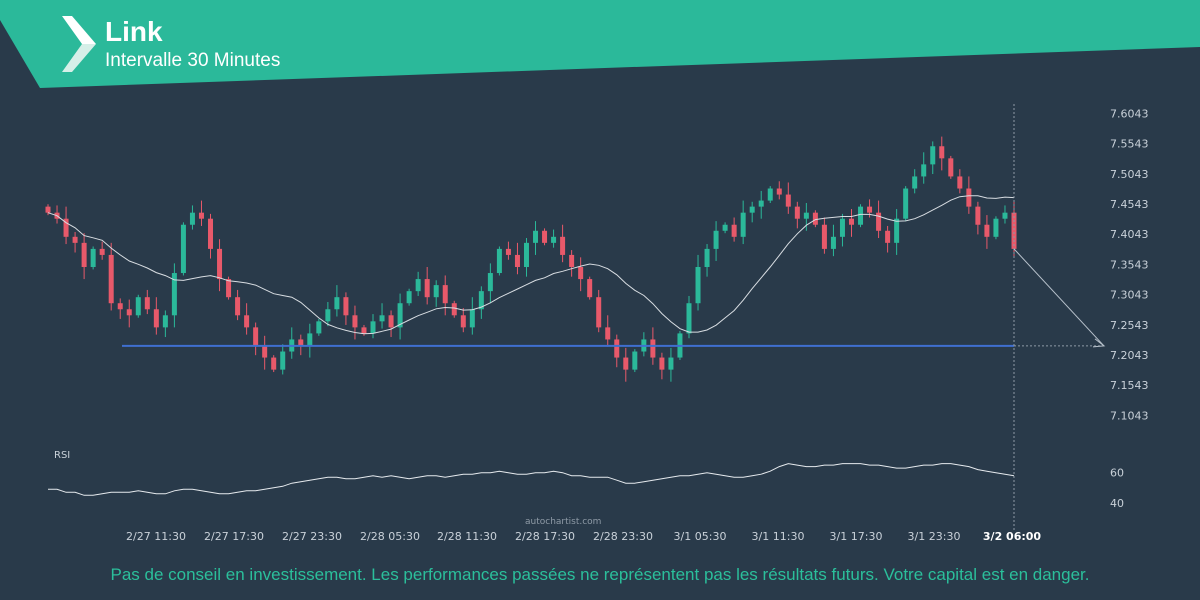  Describe the element at coordinates (467, 536) in the screenshot. I see `time-tick-label: 2/28 11:30` at that location.